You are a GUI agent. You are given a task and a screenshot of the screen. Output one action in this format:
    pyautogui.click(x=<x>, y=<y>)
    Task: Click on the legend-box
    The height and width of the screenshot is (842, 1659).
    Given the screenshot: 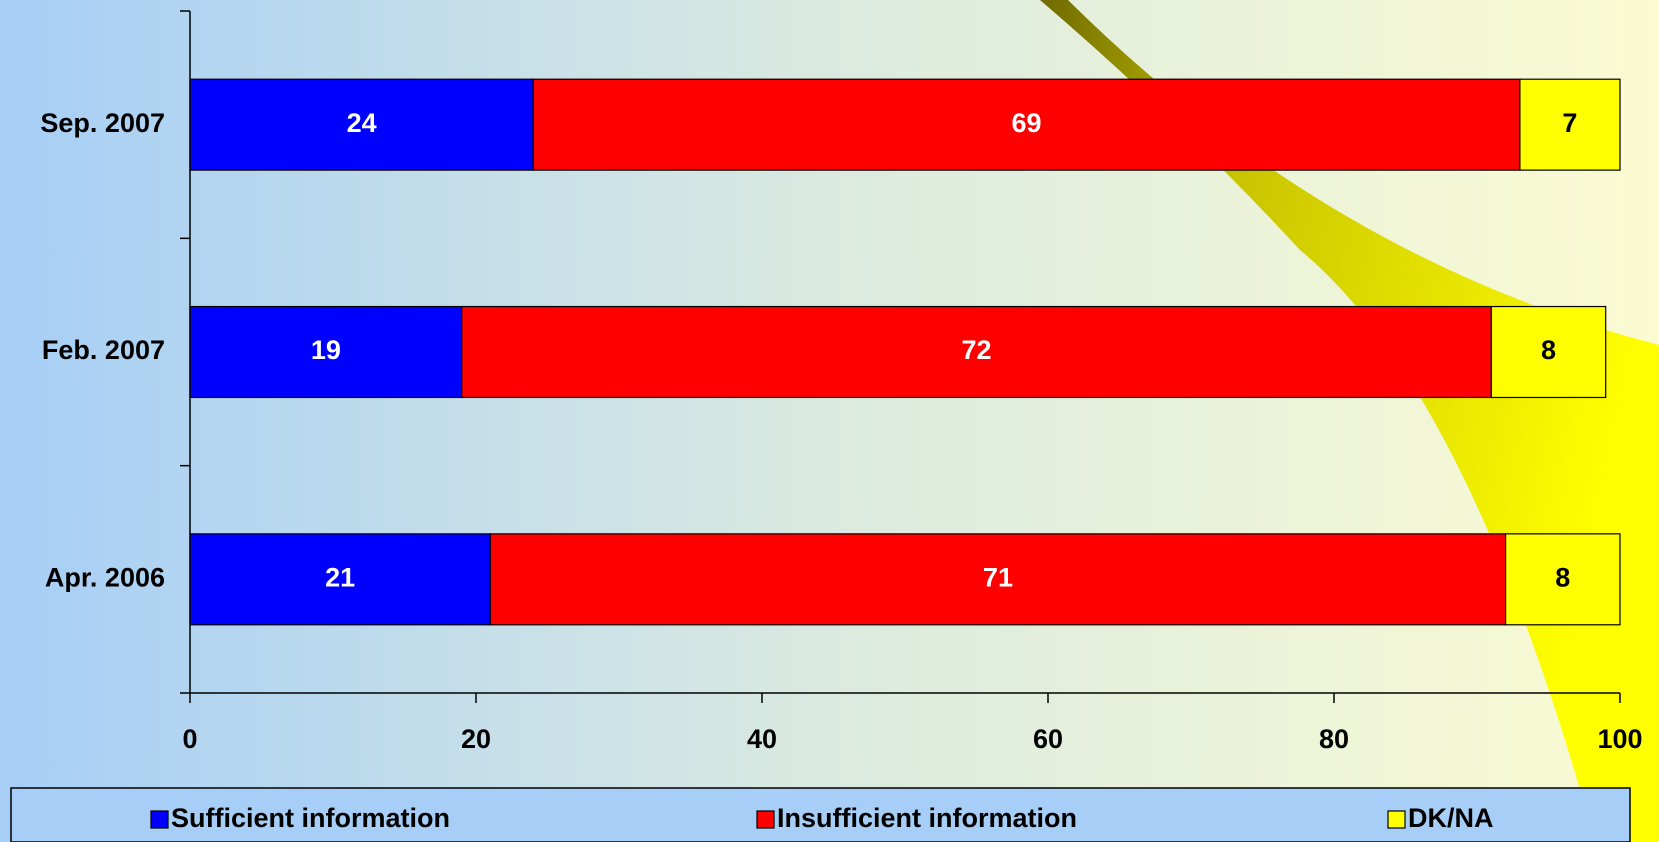 What is the action you would take?
    pyautogui.click(x=820, y=814)
    